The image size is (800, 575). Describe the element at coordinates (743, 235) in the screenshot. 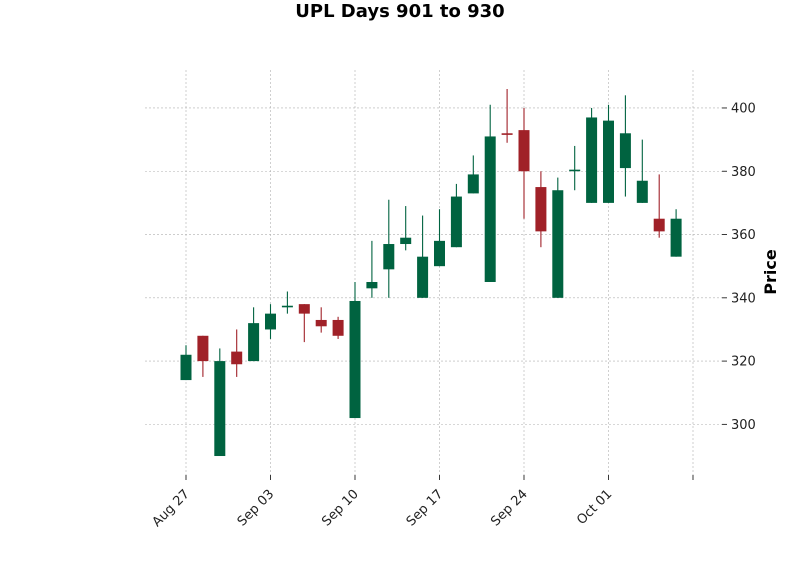

I see `y-tick-label: 360` at that location.